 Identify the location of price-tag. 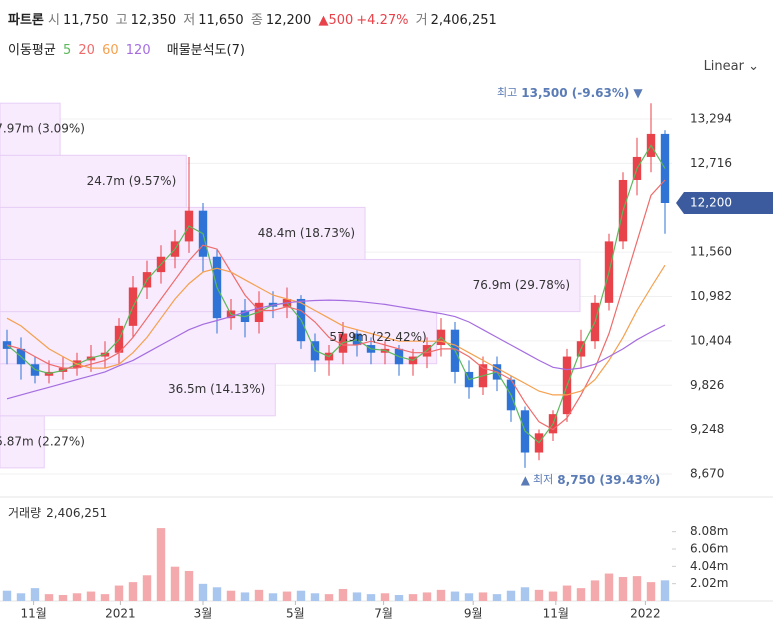
(724, 203).